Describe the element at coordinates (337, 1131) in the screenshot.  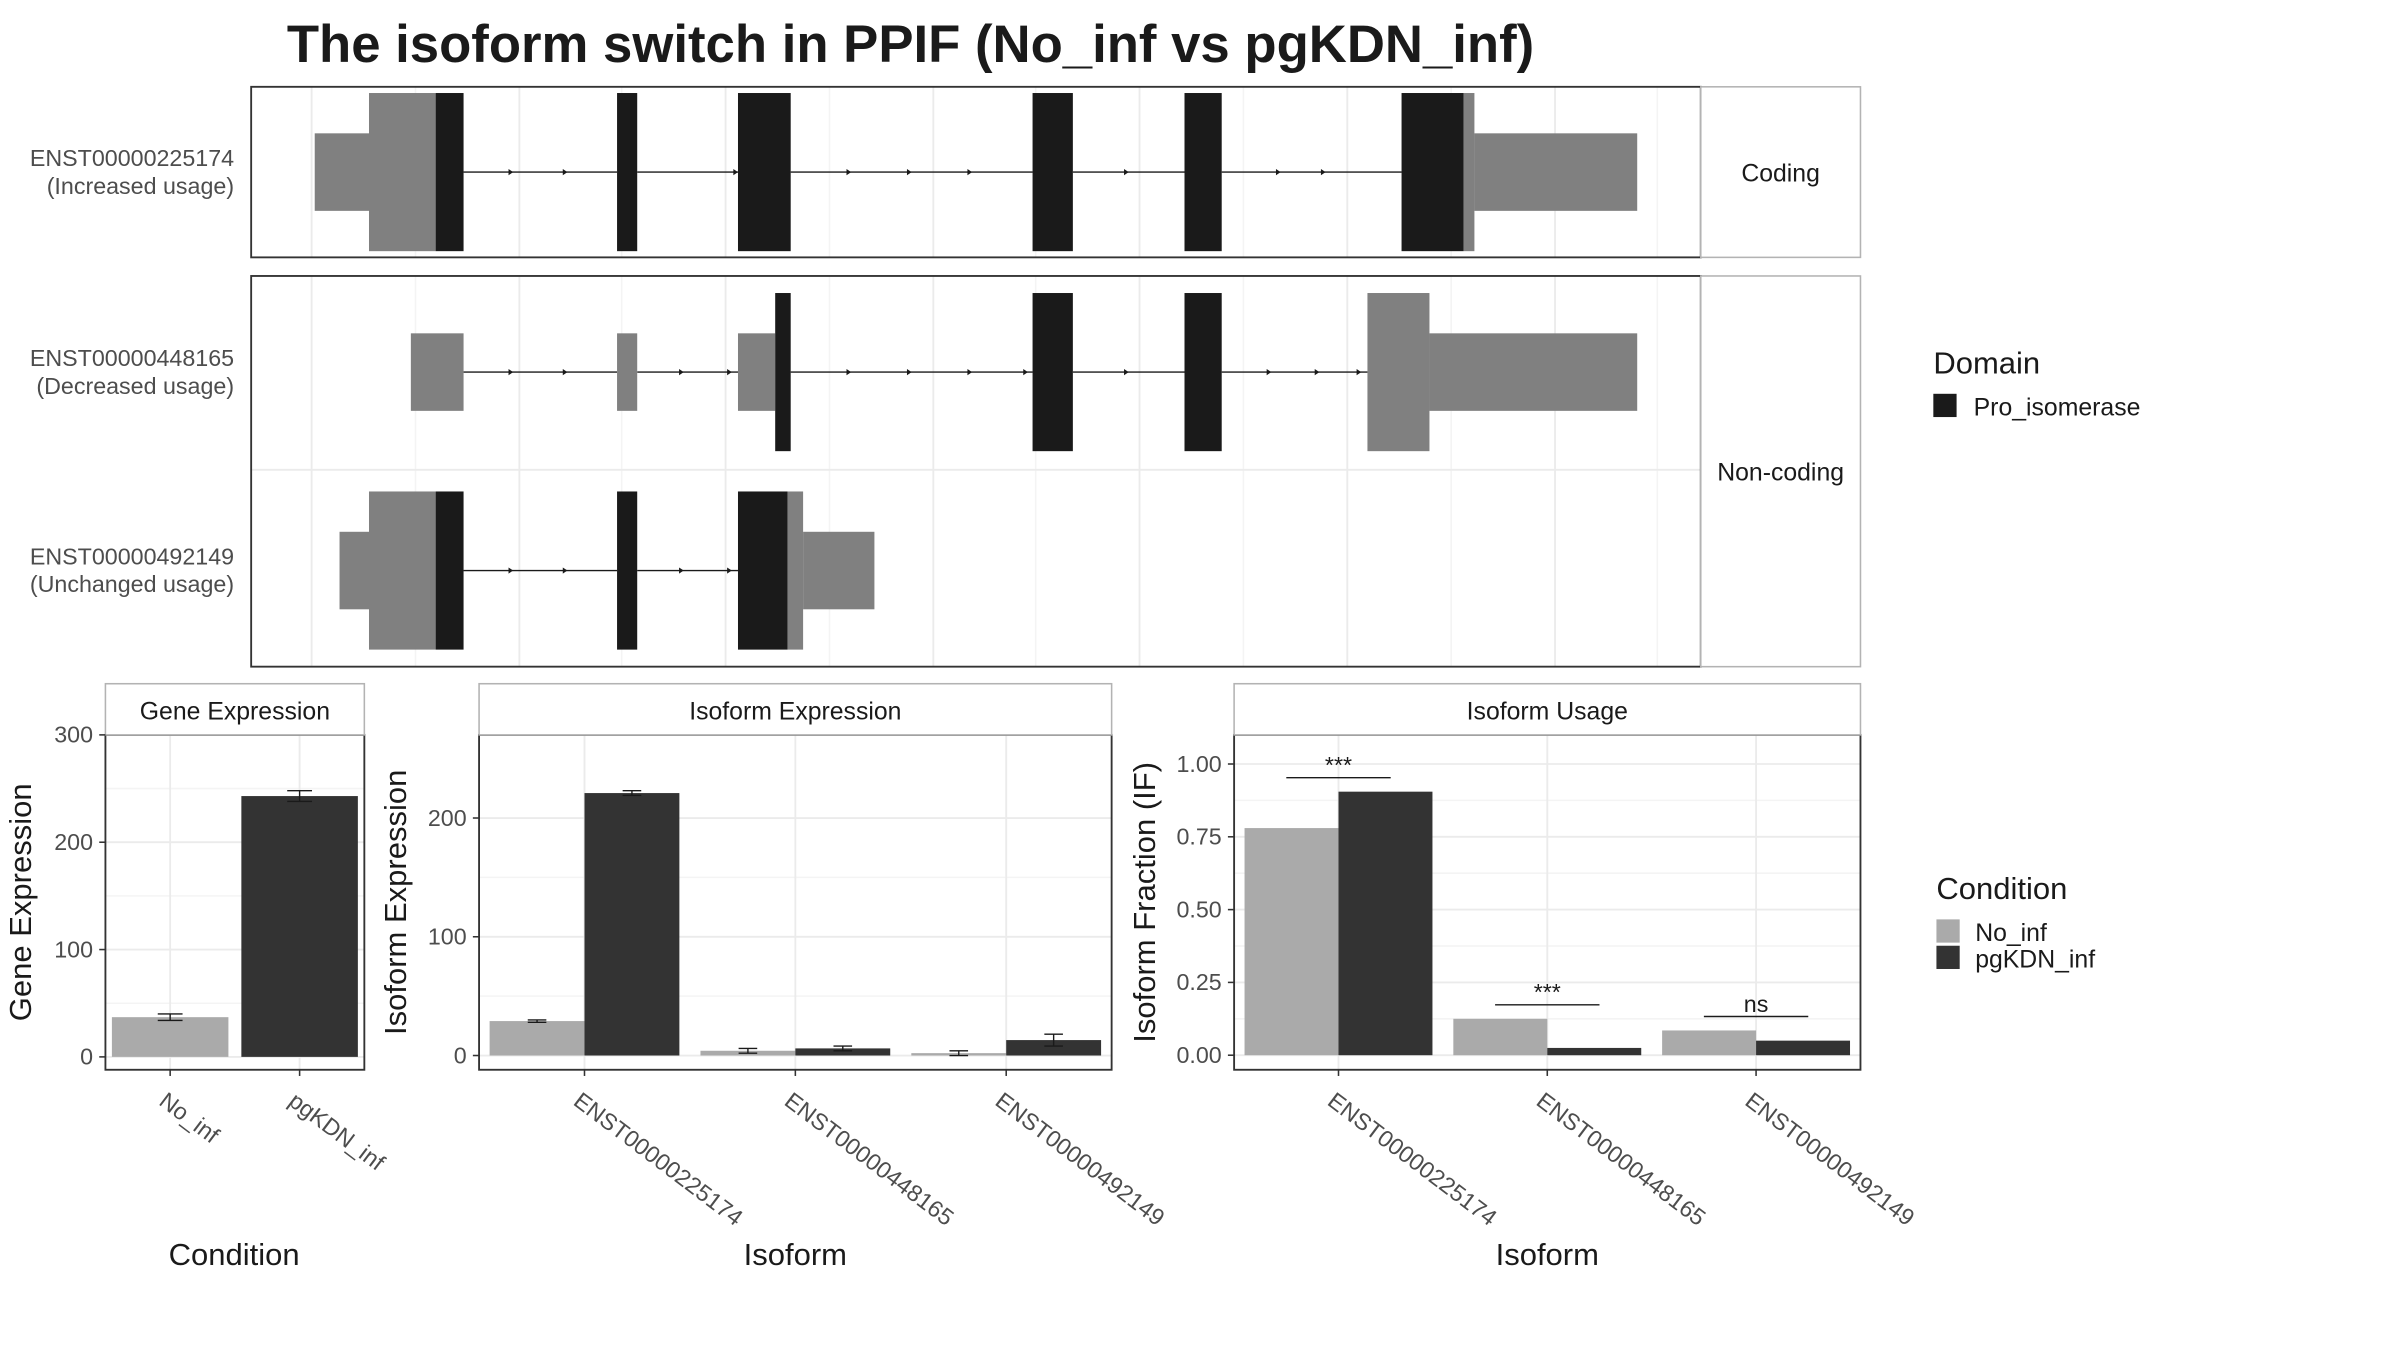
I see `x-tick-label: pgKDN_inf` at that location.